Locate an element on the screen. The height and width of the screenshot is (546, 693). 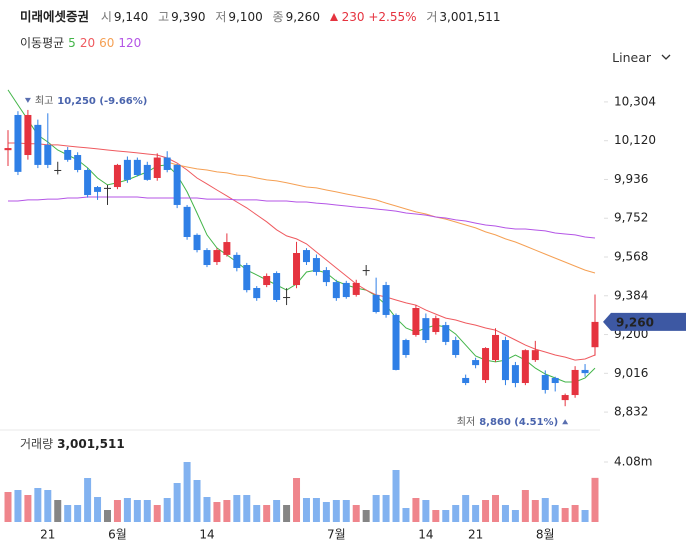
y-tick-label: 10,120 is located at coordinates (635, 140).